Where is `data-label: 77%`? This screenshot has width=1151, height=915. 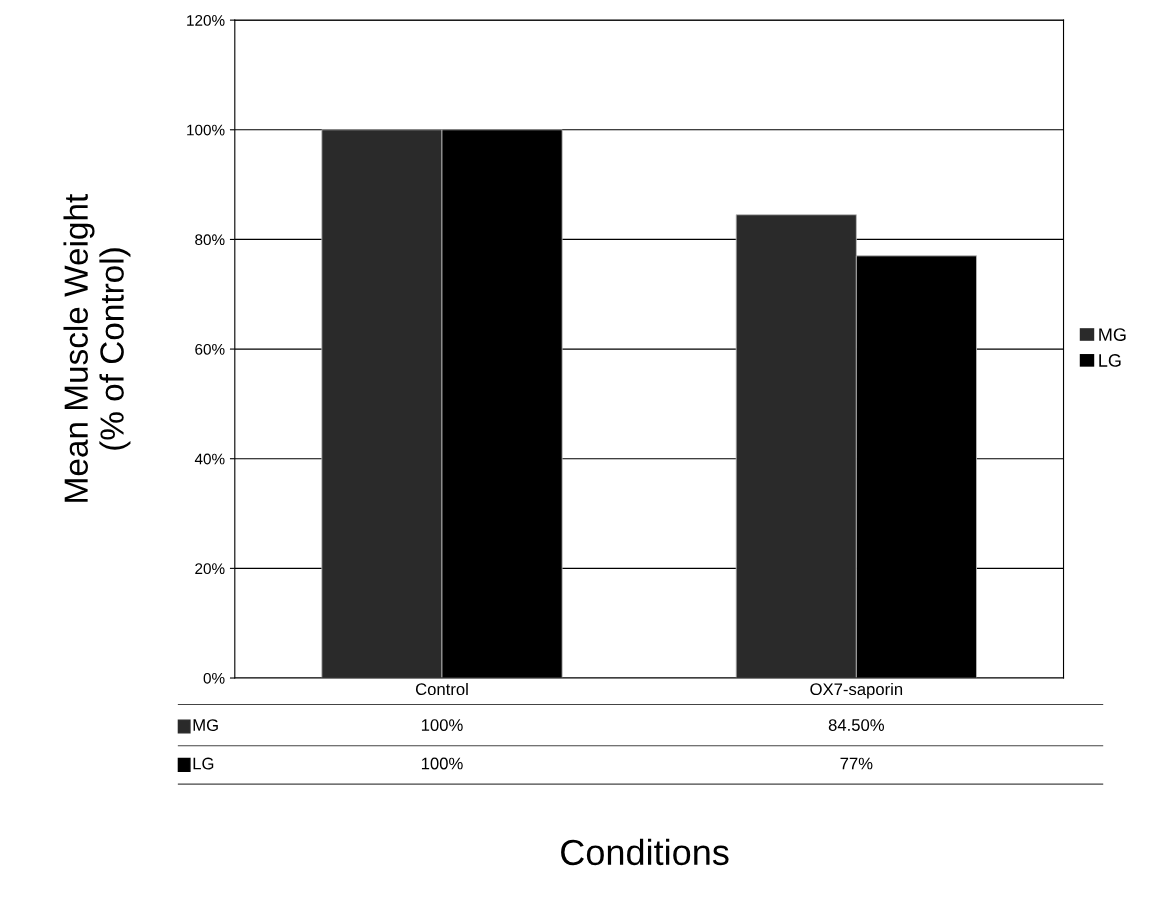
data-label: 77% is located at coordinates (856, 763).